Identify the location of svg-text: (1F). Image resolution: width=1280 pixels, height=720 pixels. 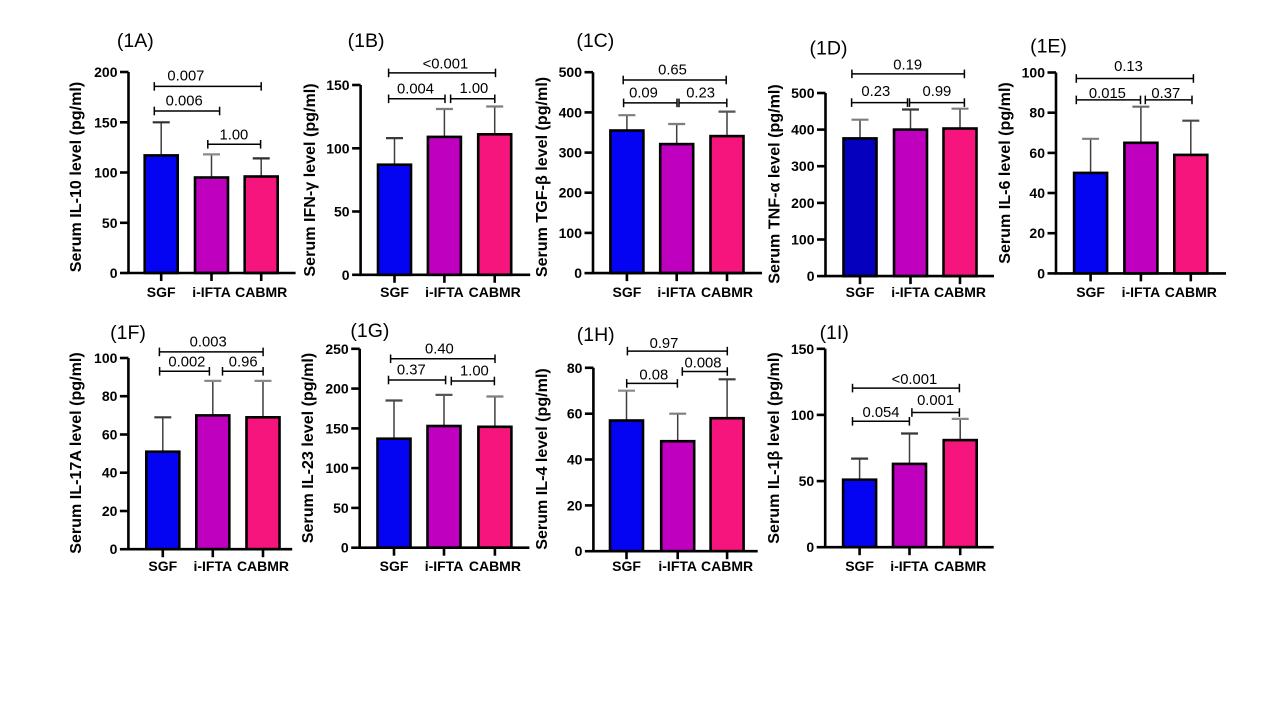
(128, 333).